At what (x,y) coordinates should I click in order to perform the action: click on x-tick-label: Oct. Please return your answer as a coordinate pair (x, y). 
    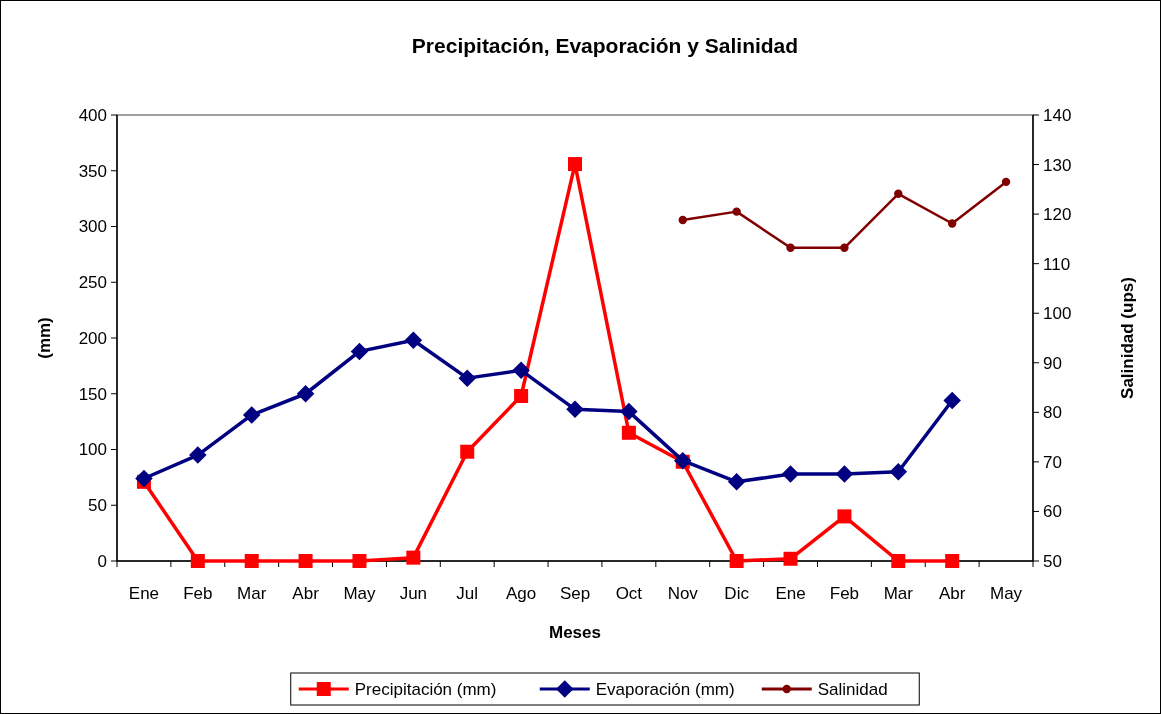
    Looking at the image, I should click on (629, 593).